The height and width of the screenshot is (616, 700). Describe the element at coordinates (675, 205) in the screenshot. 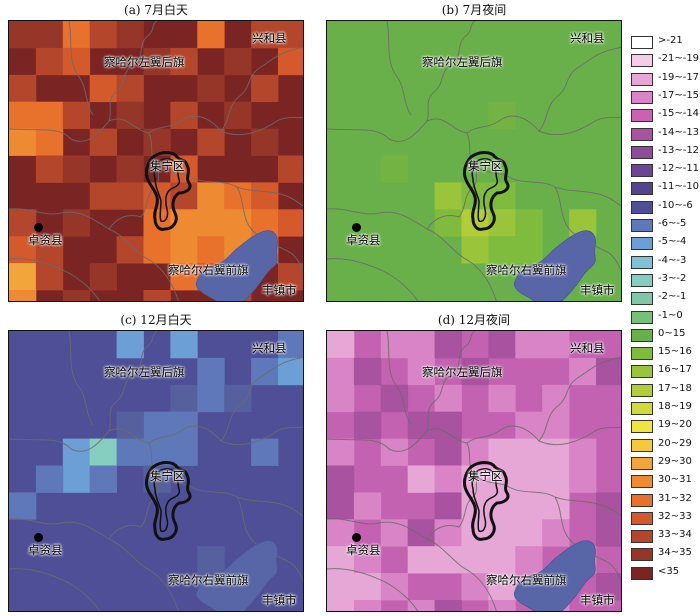

I see `legend-label: -10~-6` at that location.